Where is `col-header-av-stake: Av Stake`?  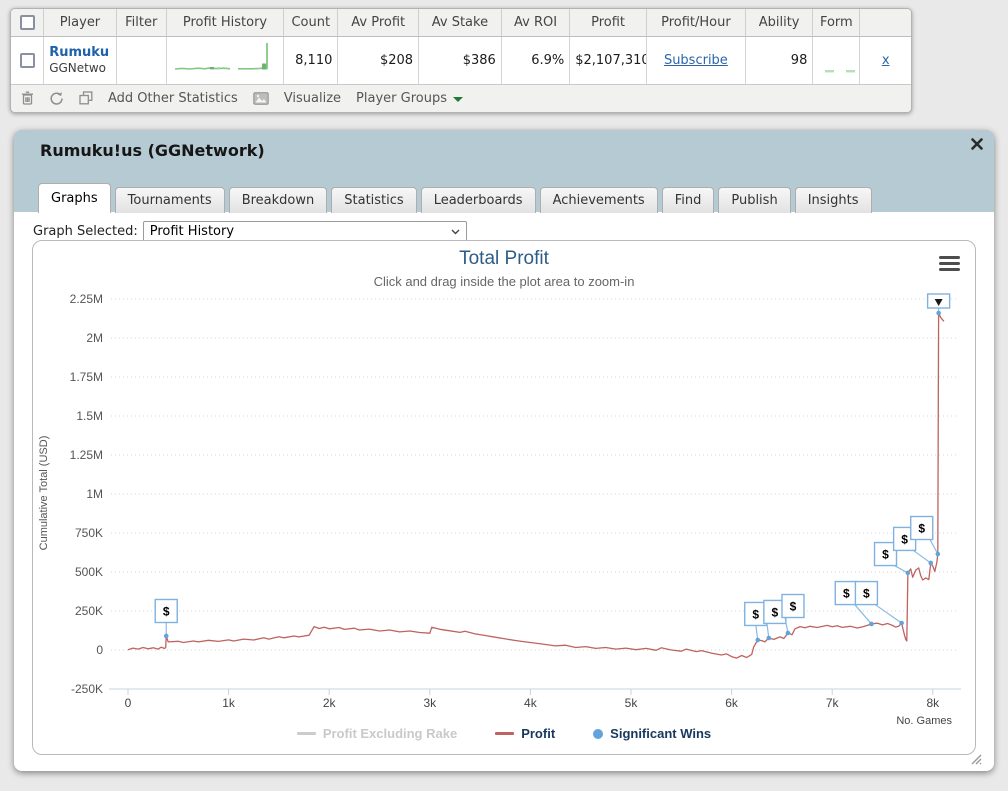 col-header-av-stake: Av Stake is located at coordinates (460, 23).